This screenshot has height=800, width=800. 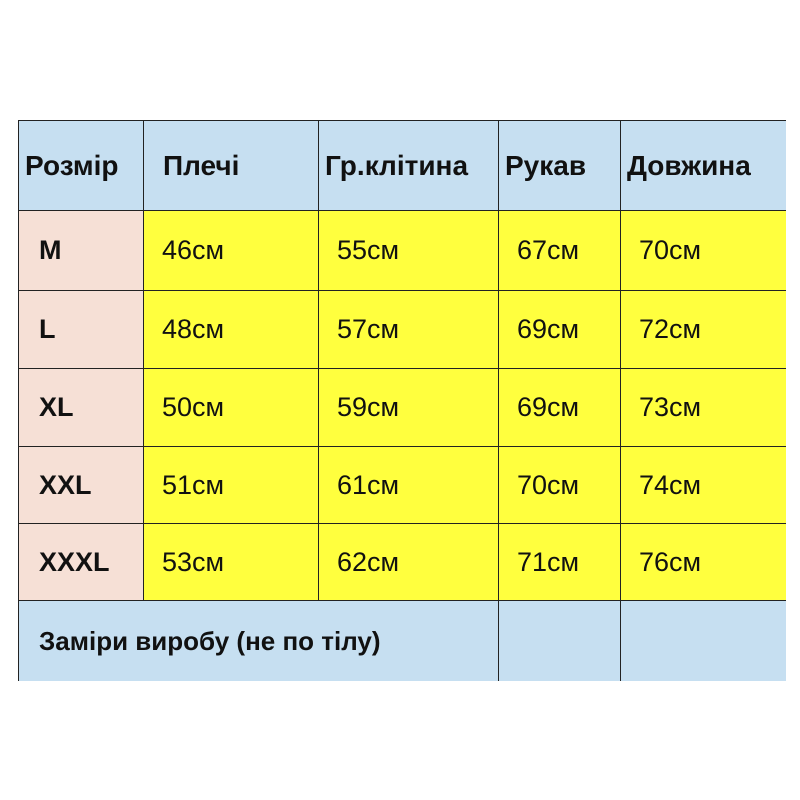 I want to click on value-shoulders: 50см, so click(x=231, y=408).